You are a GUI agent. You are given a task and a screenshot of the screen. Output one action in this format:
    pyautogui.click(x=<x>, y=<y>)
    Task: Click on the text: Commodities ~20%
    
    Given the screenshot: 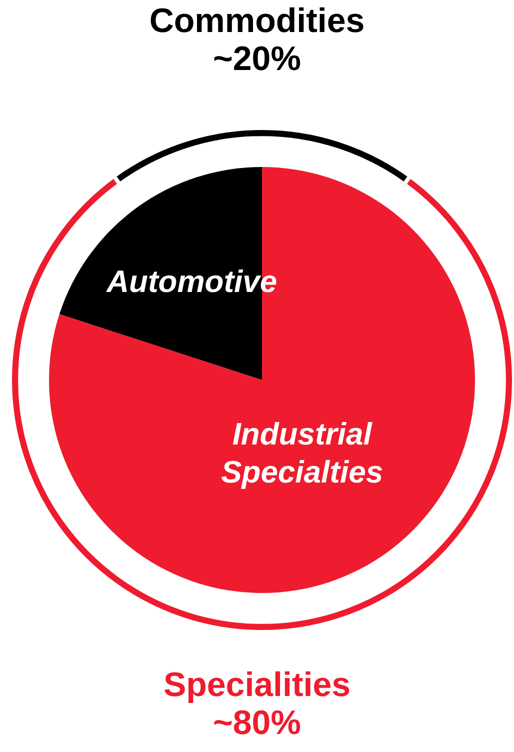 What is the action you would take?
    pyautogui.click(x=257, y=40)
    